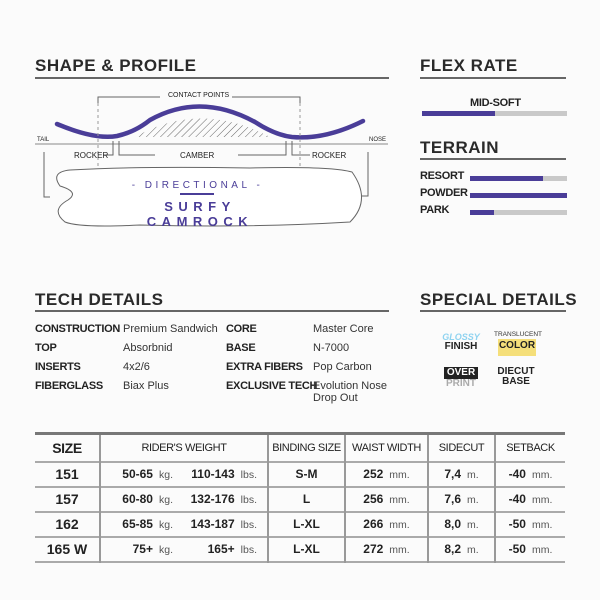  I want to click on tech-key: EXCLUSIVE TECH, so click(272, 386).